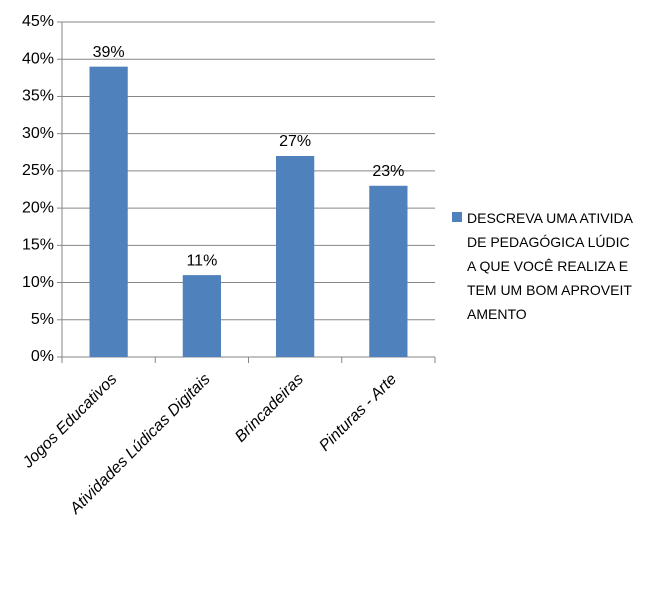  Describe the element at coordinates (295, 141) in the screenshot. I see `data-label: 27%` at that location.